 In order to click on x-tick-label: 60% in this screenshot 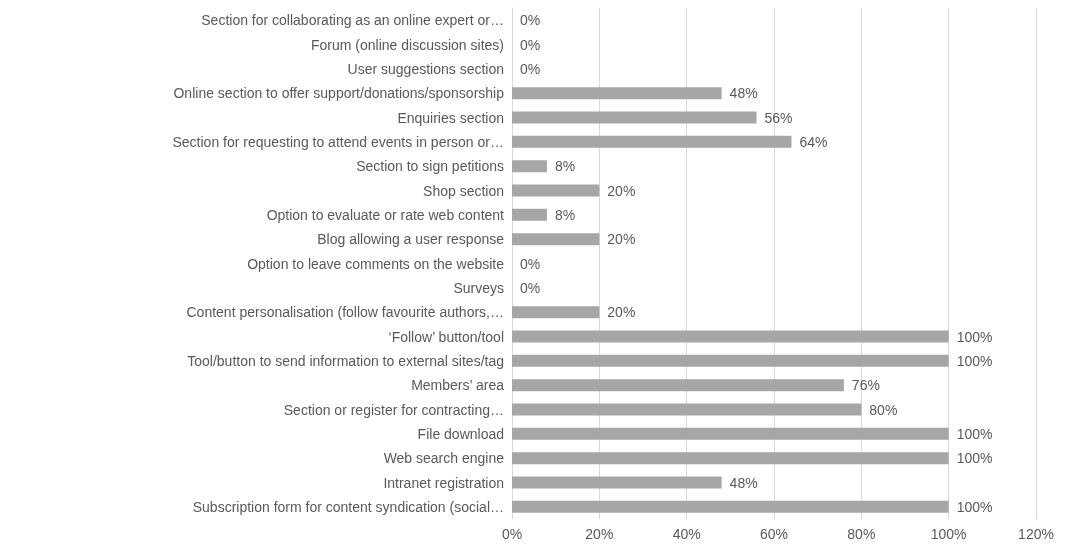, I will do `click(774, 534)`.